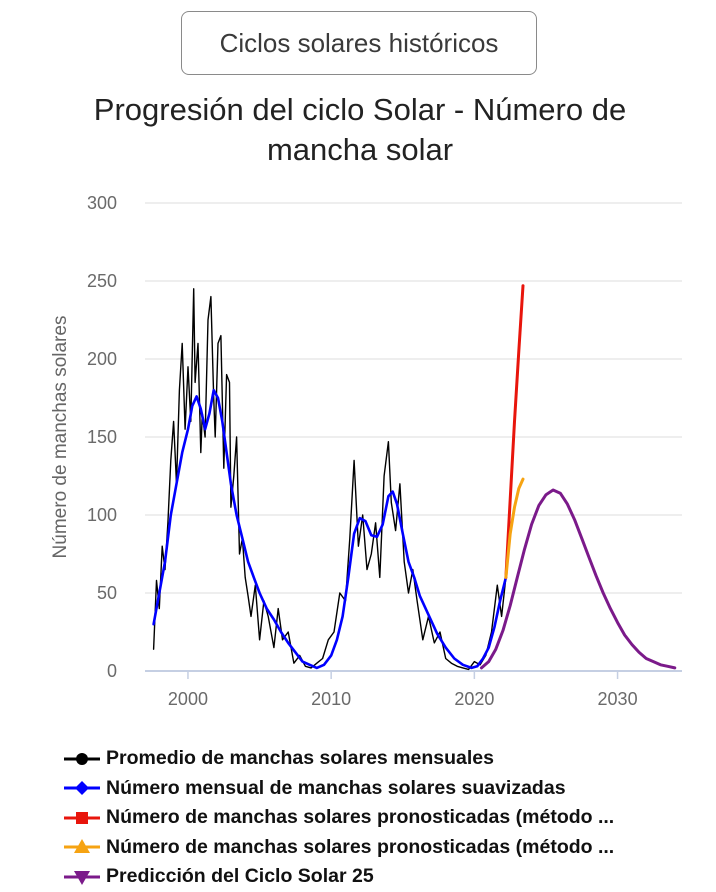  What do you see at coordinates (240, 876) in the screenshot?
I see `legend-label: Predicción del Ciclo Solar 25` at bounding box center [240, 876].